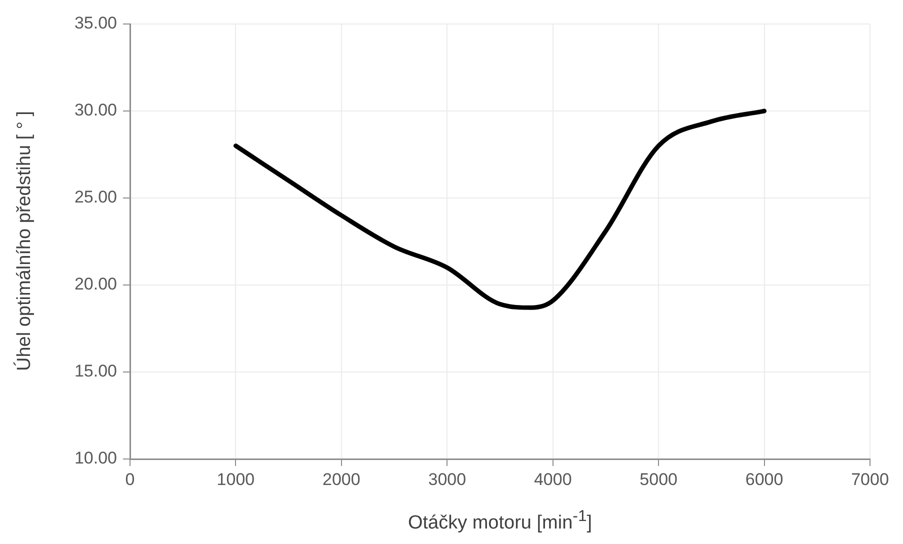 The width and height of the screenshot is (903, 544). Describe the element at coordinates (341, 479) in the screenshot. I see `x-tick-label: 2000` at that location.